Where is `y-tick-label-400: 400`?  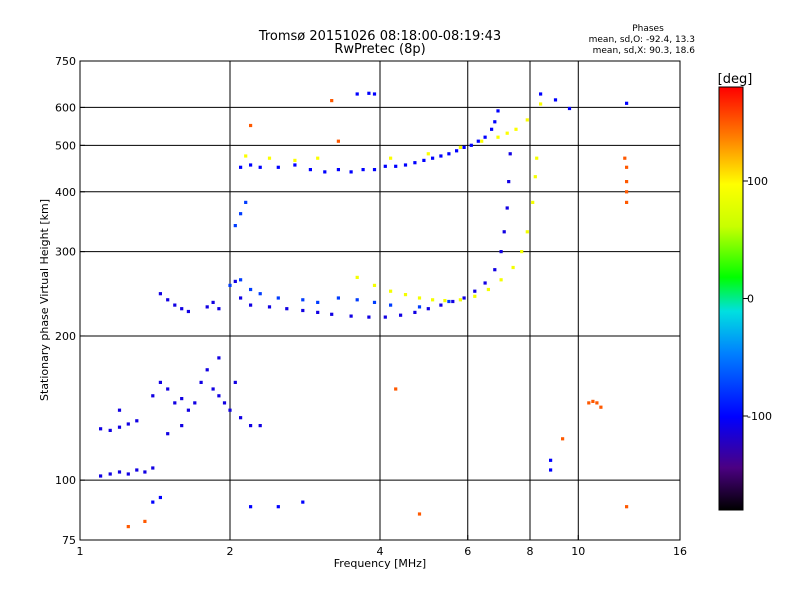
y-tick-label-400: 400 is located at coordinates (65, 192).